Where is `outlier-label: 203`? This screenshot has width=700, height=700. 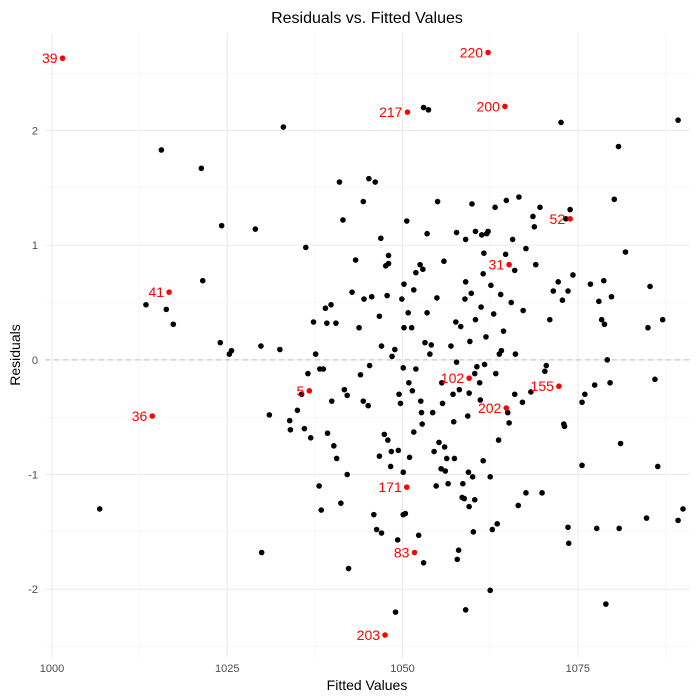
outlier-label: 203 is located at coordinates (369, 635).